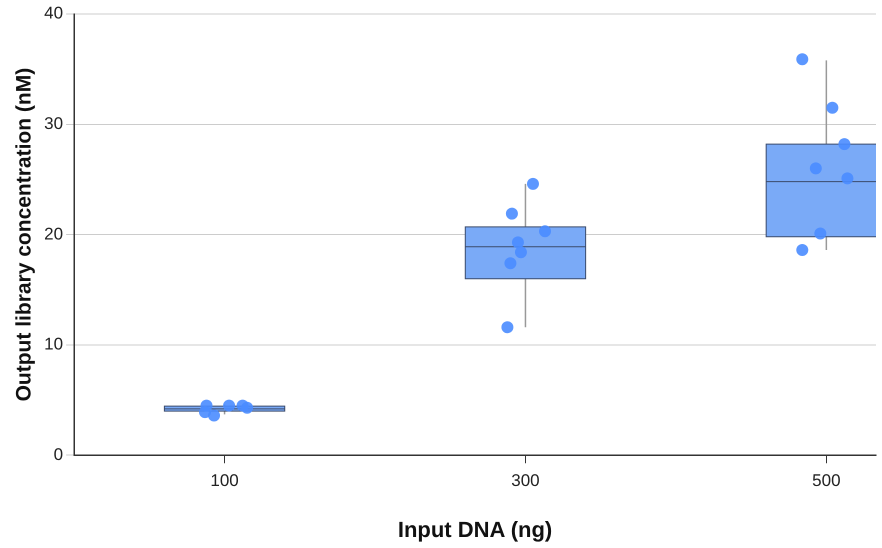  I want to click on x-tick-label: 500, so click(826, 480).